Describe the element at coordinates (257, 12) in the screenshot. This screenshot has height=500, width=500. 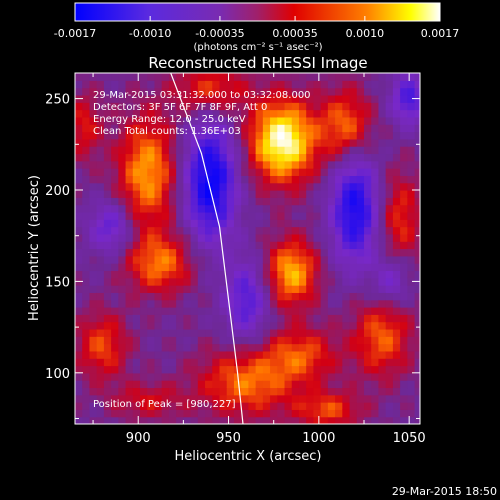
I see `colorbar` at that location.